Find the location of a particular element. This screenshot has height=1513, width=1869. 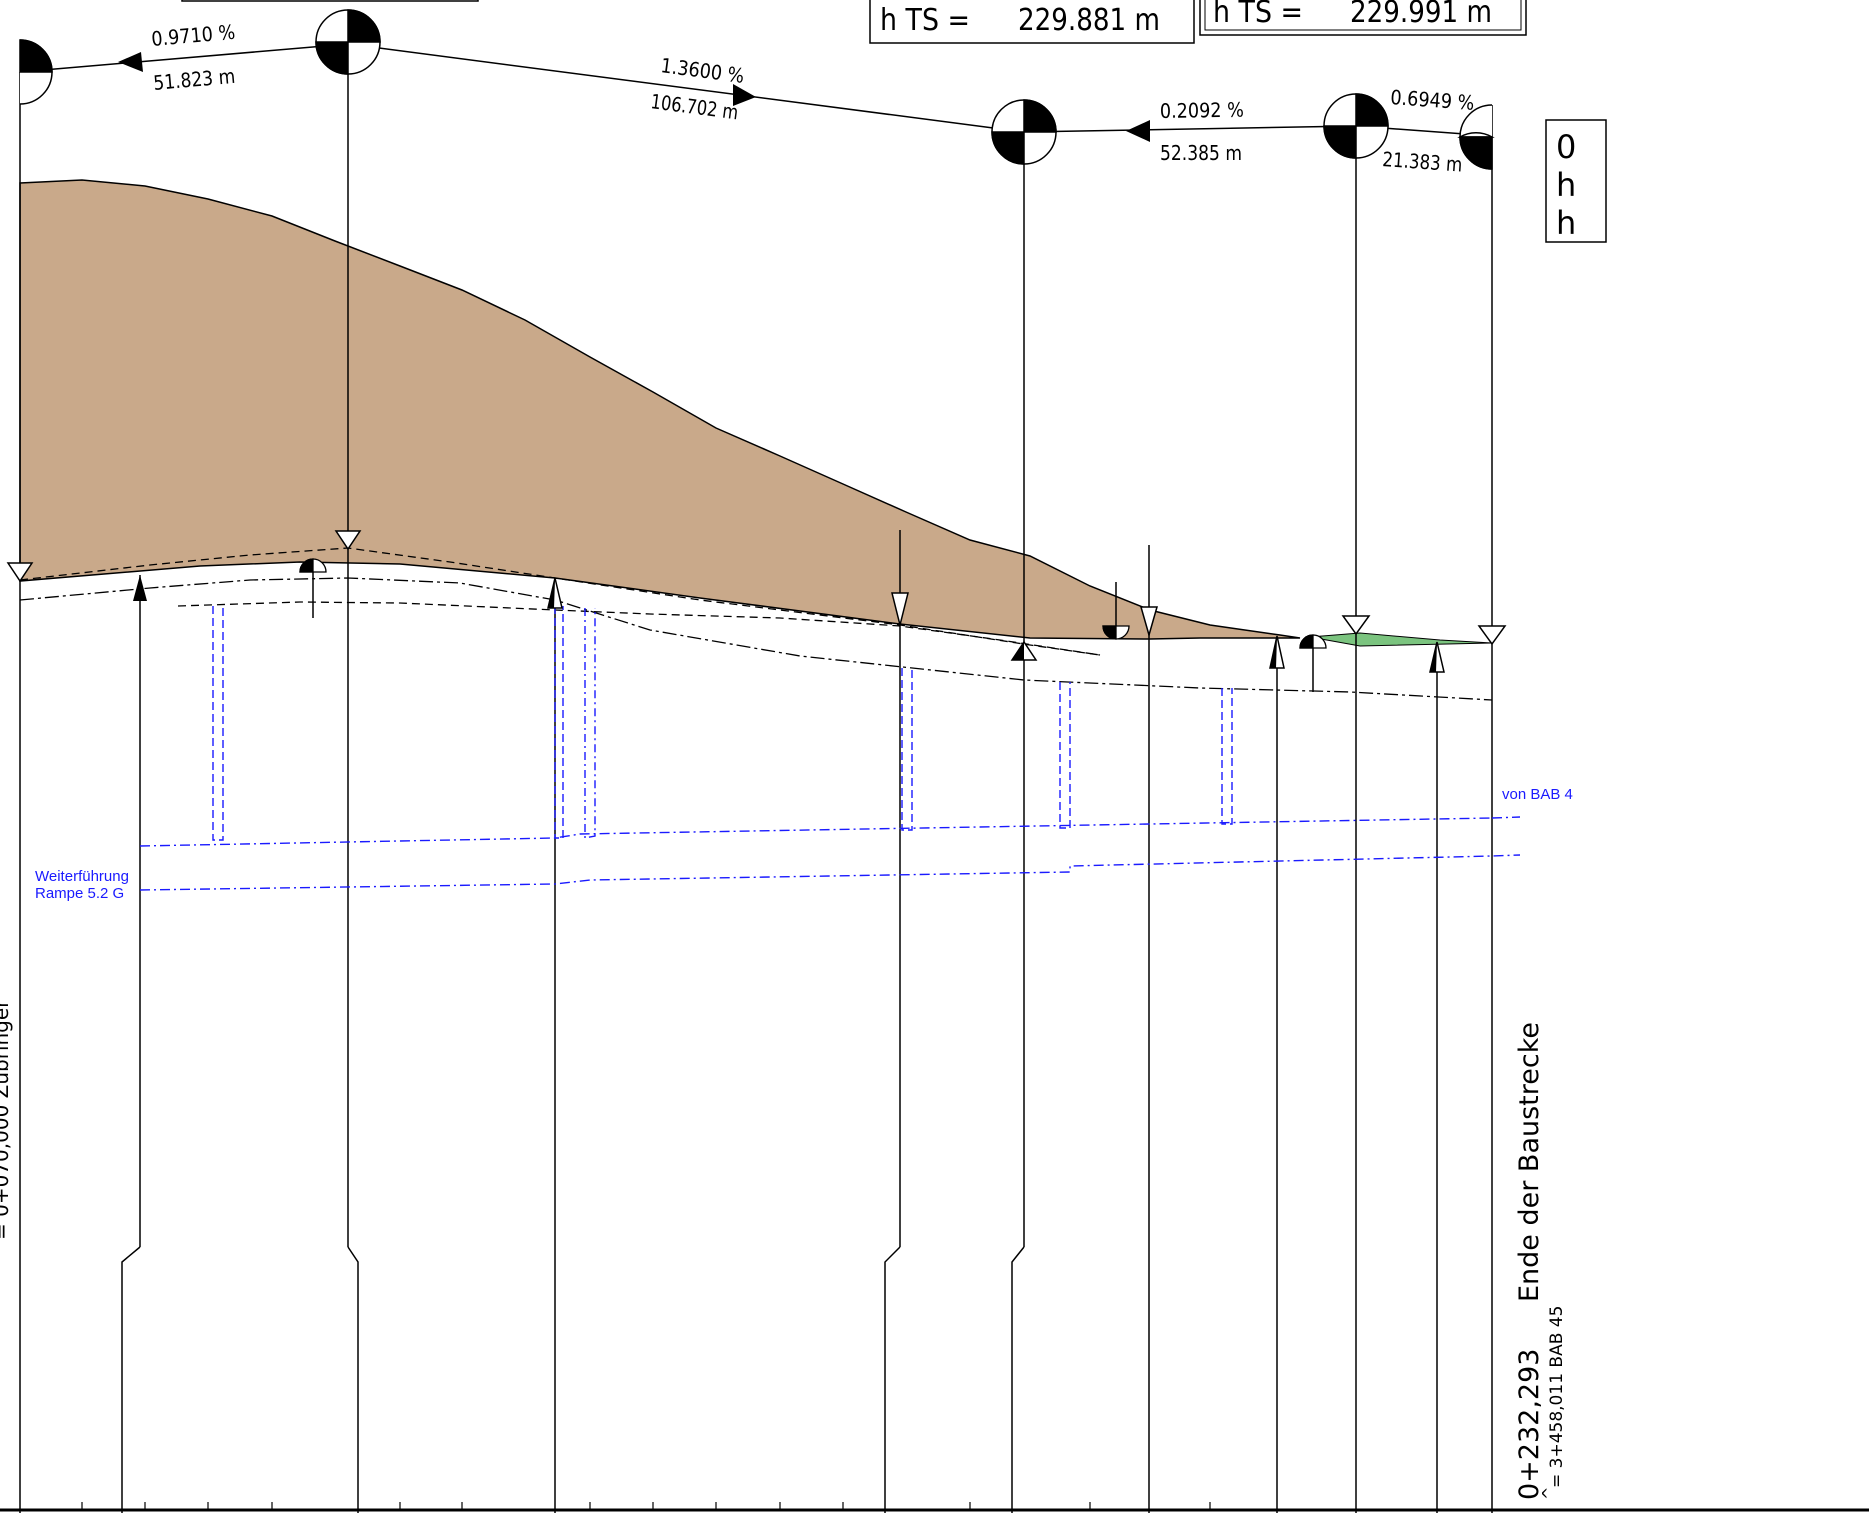

right-box-letter-3: h is located at coordinates (1566, 223).